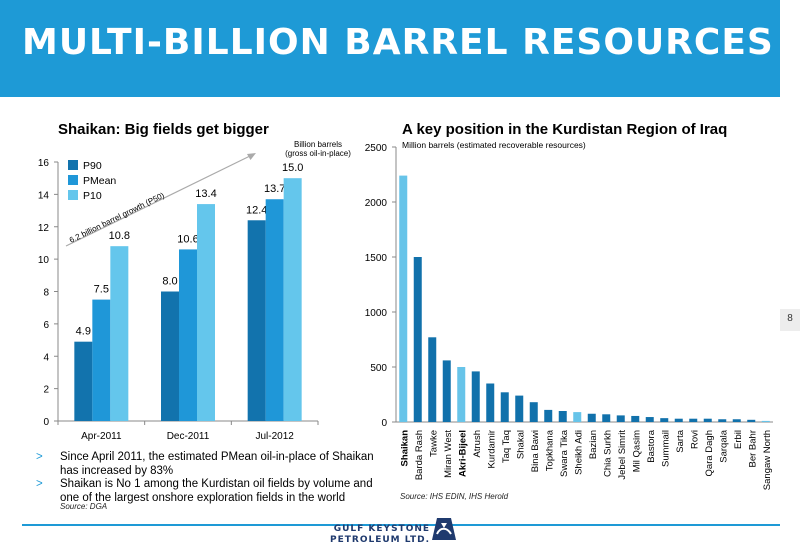 Image resolution: width=800 pixels, height=554 pixels. I want to click on x-tick-label: Shaikan, so click(404, 448).